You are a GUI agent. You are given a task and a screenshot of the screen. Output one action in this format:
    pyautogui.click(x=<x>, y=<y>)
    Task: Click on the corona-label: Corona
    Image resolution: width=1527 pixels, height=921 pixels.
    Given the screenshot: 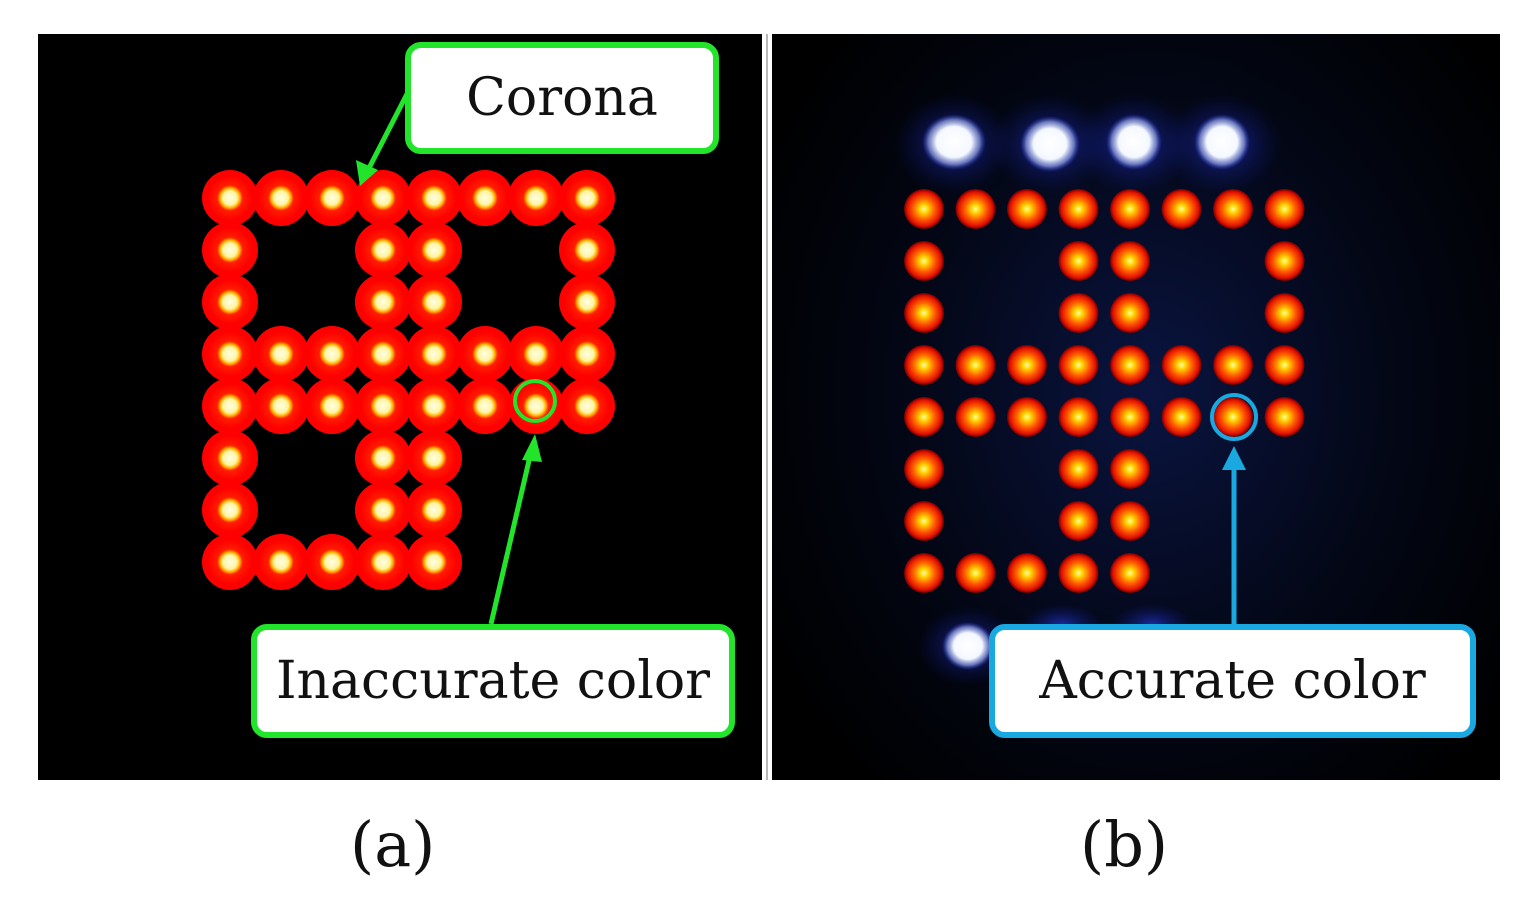 What is the action you would take?
    pyautogui.click(x=562, y=98)
    